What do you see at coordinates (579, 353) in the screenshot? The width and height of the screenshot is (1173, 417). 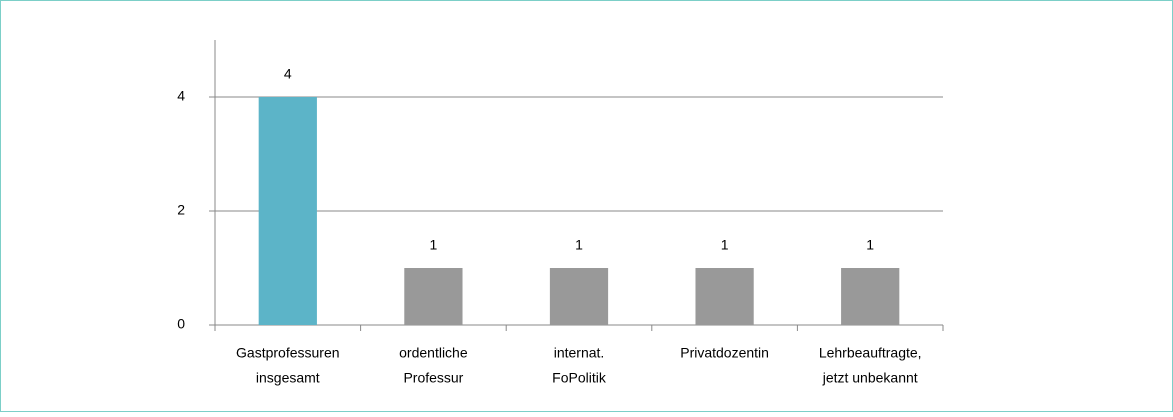 I see `x-tick-label: internat.` at bounding box center [579, 353].